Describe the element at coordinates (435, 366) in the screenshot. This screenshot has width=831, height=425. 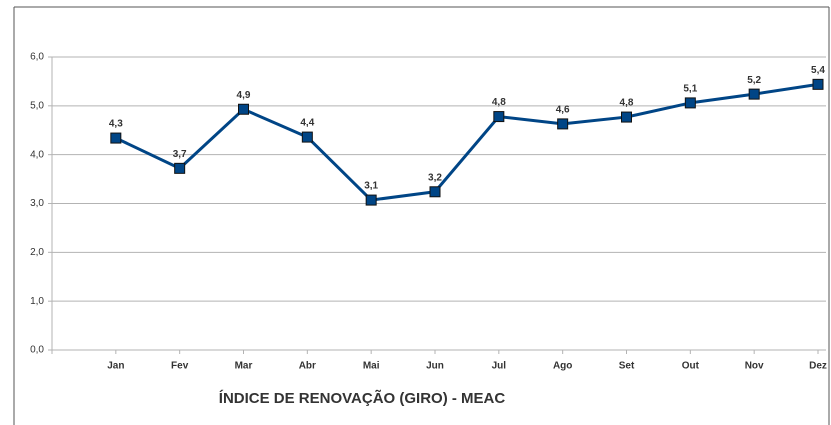
I see `x-tick-label: Jun` at that location.